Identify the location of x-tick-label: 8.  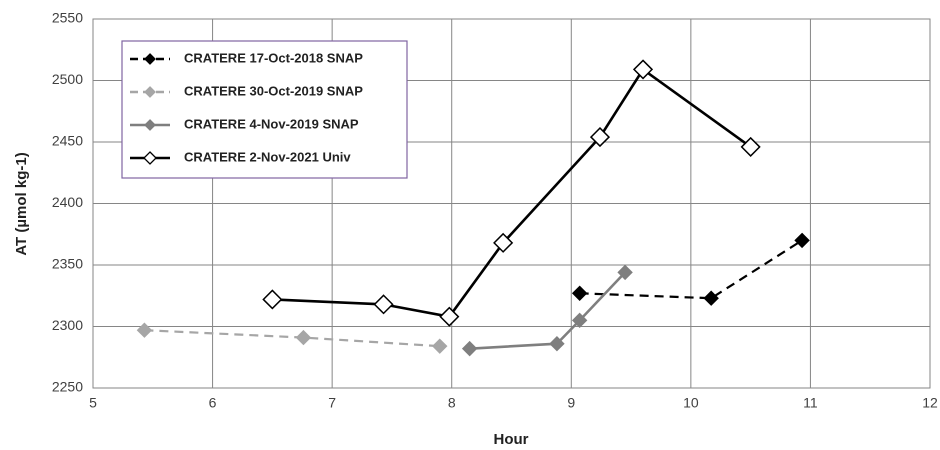
(452, 403).